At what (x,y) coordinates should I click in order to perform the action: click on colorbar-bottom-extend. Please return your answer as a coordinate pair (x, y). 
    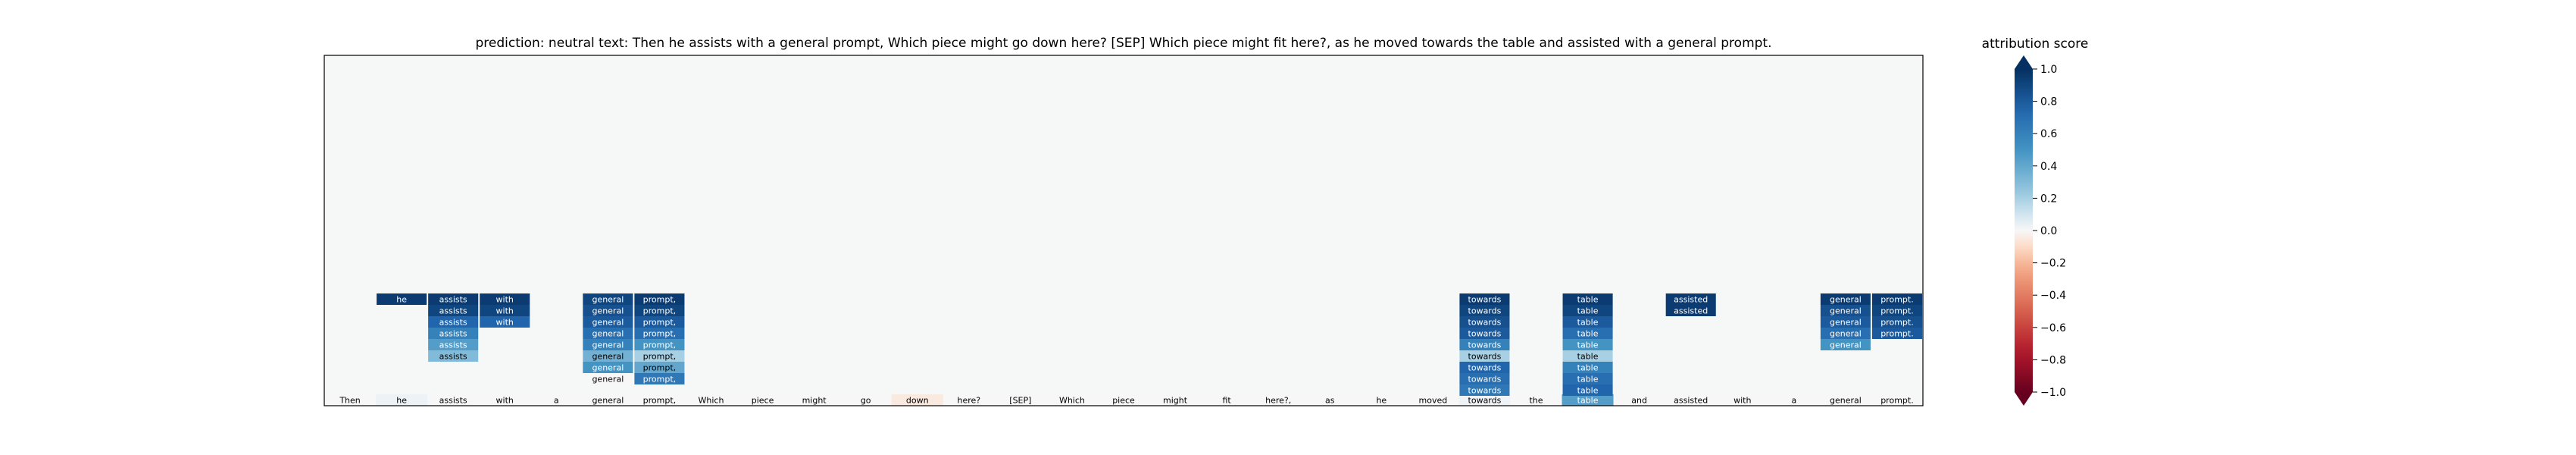
    Looking at the image, I should click on (2024, 399).